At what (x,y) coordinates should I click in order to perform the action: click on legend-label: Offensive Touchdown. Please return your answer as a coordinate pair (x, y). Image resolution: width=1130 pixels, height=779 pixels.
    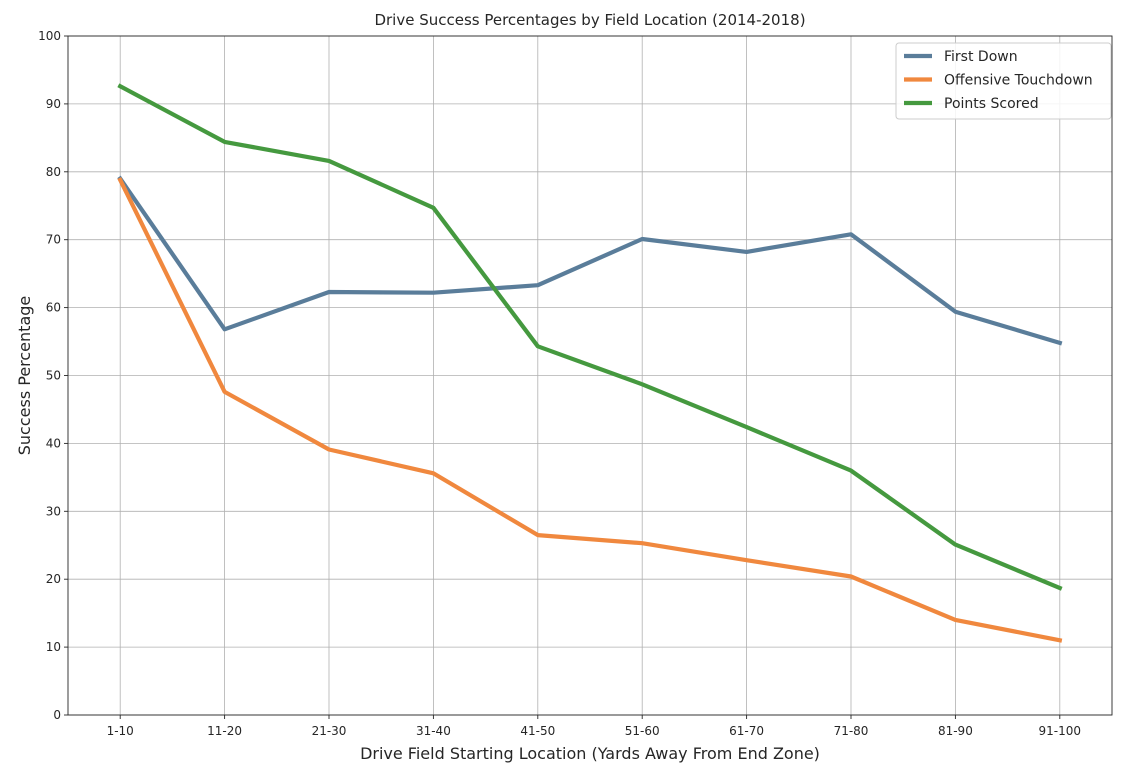
    Looking at the image, I should click on (1018, 81).